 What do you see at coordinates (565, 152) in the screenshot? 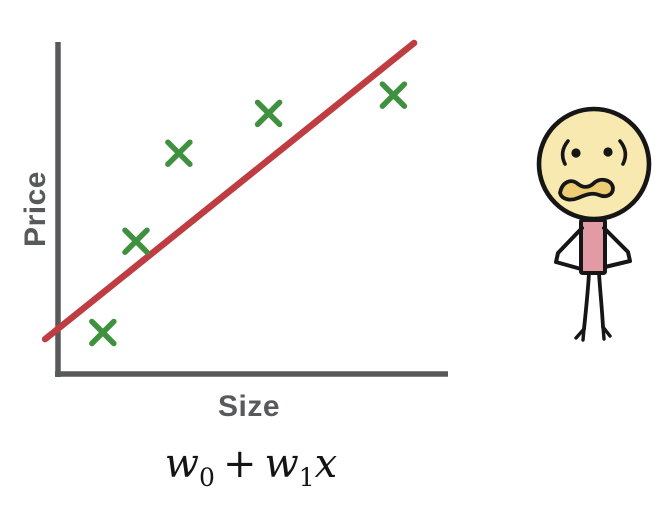
I see `person-left-eye-arc` at bounding box center [565, 152].